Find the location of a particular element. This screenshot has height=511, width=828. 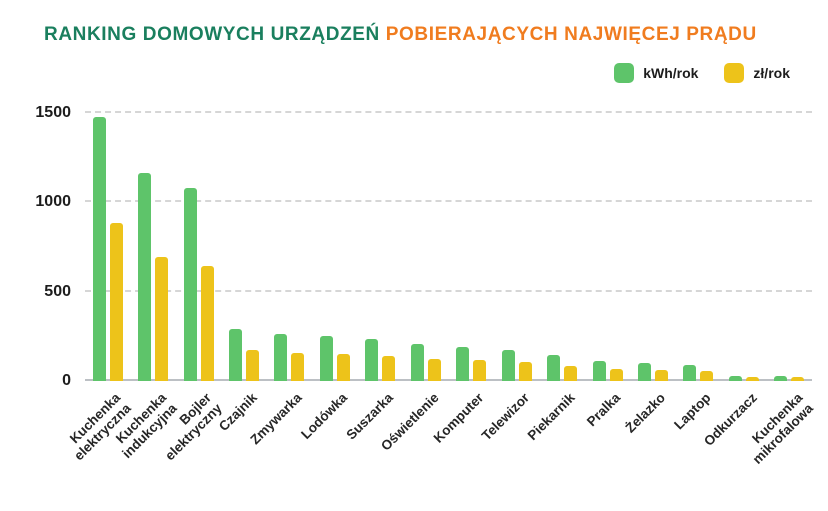

bar-group: Żelazko is located at coordinates (649, 274).